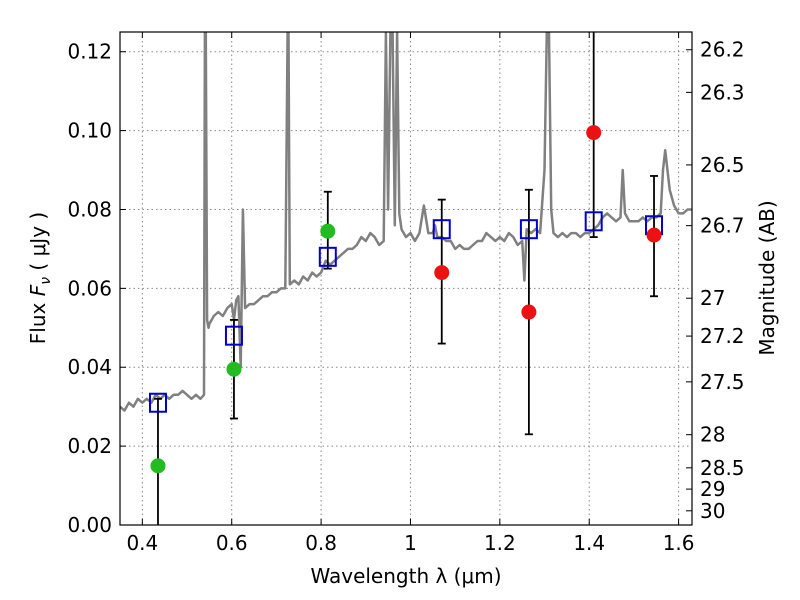 The image size is (800, 600). I want to click on y2-tick-label: 28.5, so click(722, 468).